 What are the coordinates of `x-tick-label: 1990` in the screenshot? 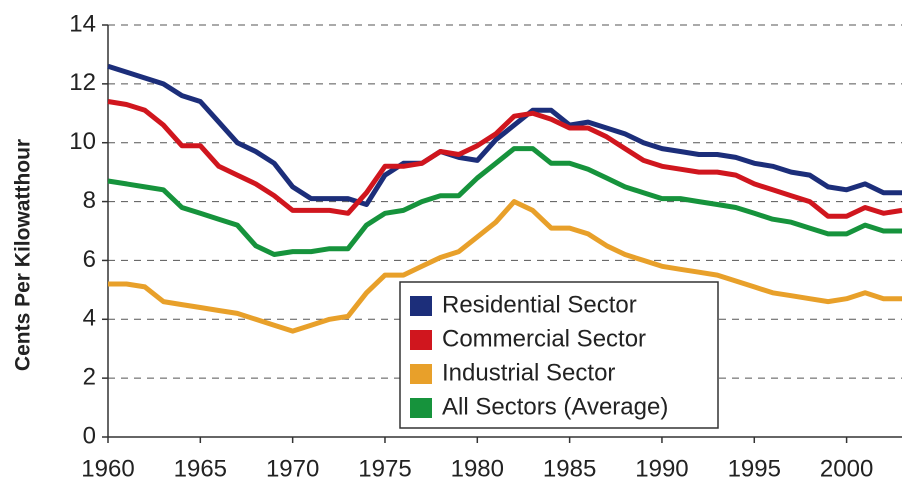 It's located at (661, 468).